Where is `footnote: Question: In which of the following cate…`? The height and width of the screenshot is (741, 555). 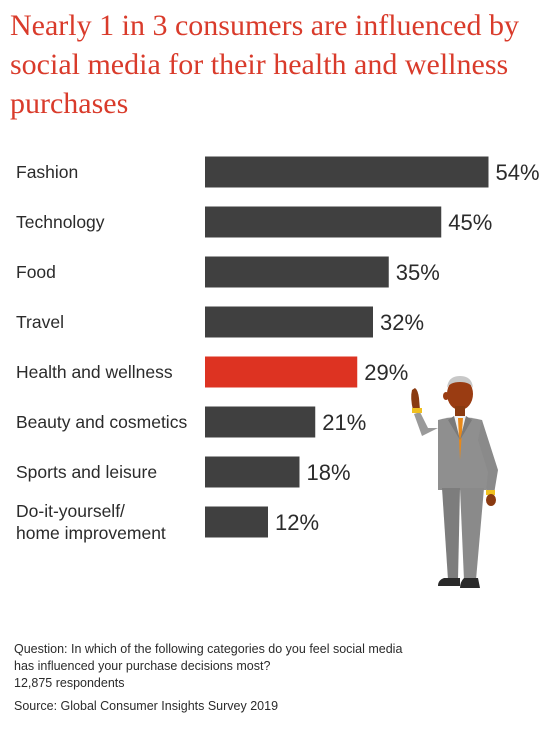 footnote: Question: In which of the following cate… is located at coordinates (274, 678).